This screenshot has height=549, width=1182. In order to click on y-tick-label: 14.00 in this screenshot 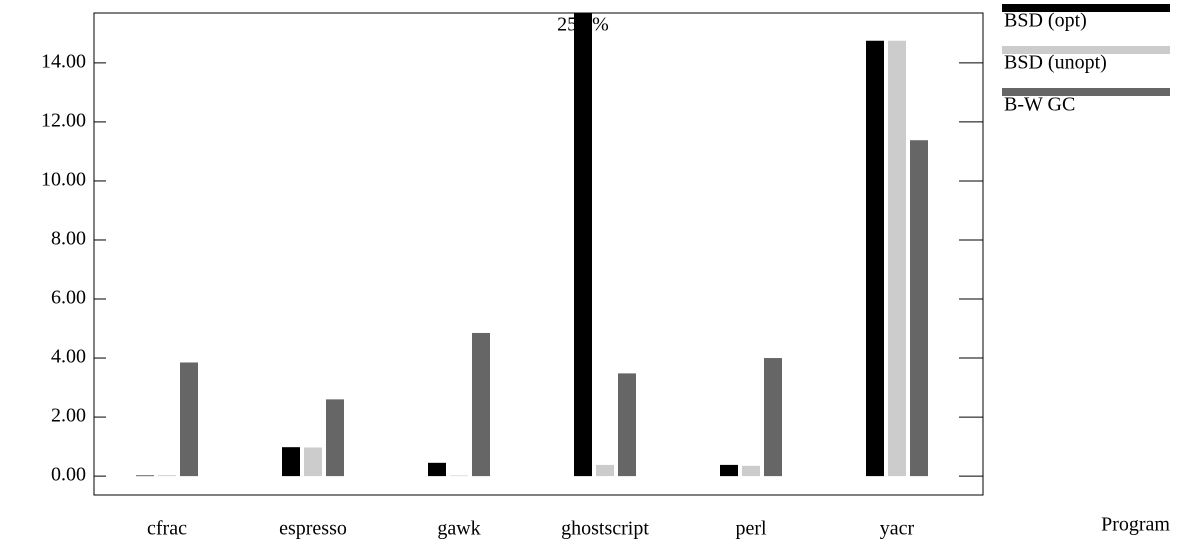, I will do `click(63, 61)`.